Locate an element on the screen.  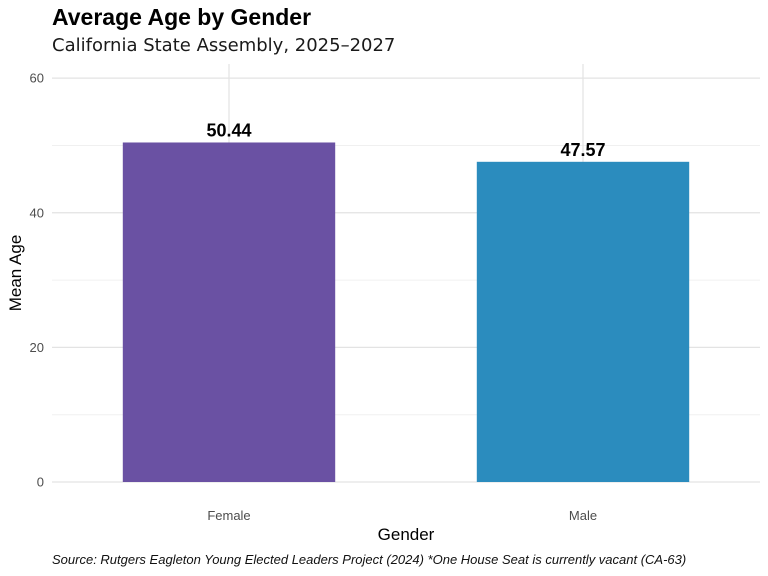
bar-value-label: 47.57 is located at coordinates (582, 150).